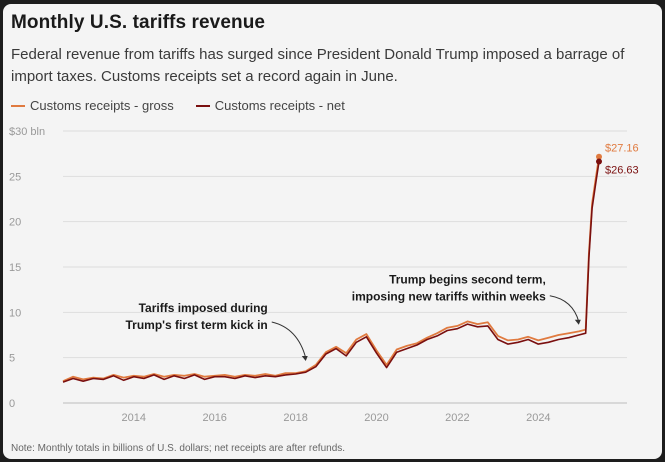 This screenshot has height=462, width=665. Describe the element at coordinates (27, 132) in the screenshot. I see `y-tick-label-30: $30 bln` at that location.